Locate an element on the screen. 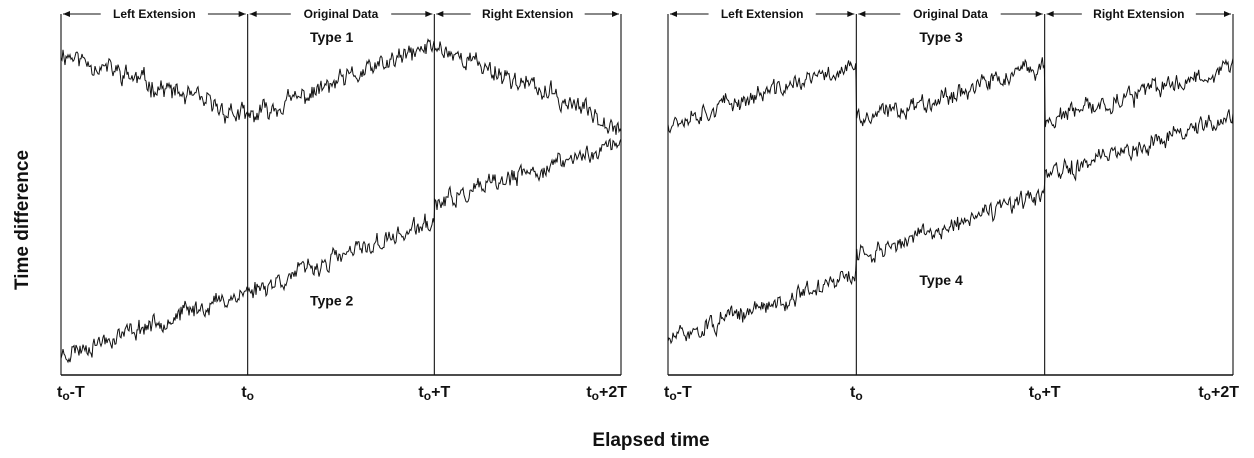 This screenshot has height=458, width=1254. series-label-type-1: Type 1 is located at coordinates (332, 37).